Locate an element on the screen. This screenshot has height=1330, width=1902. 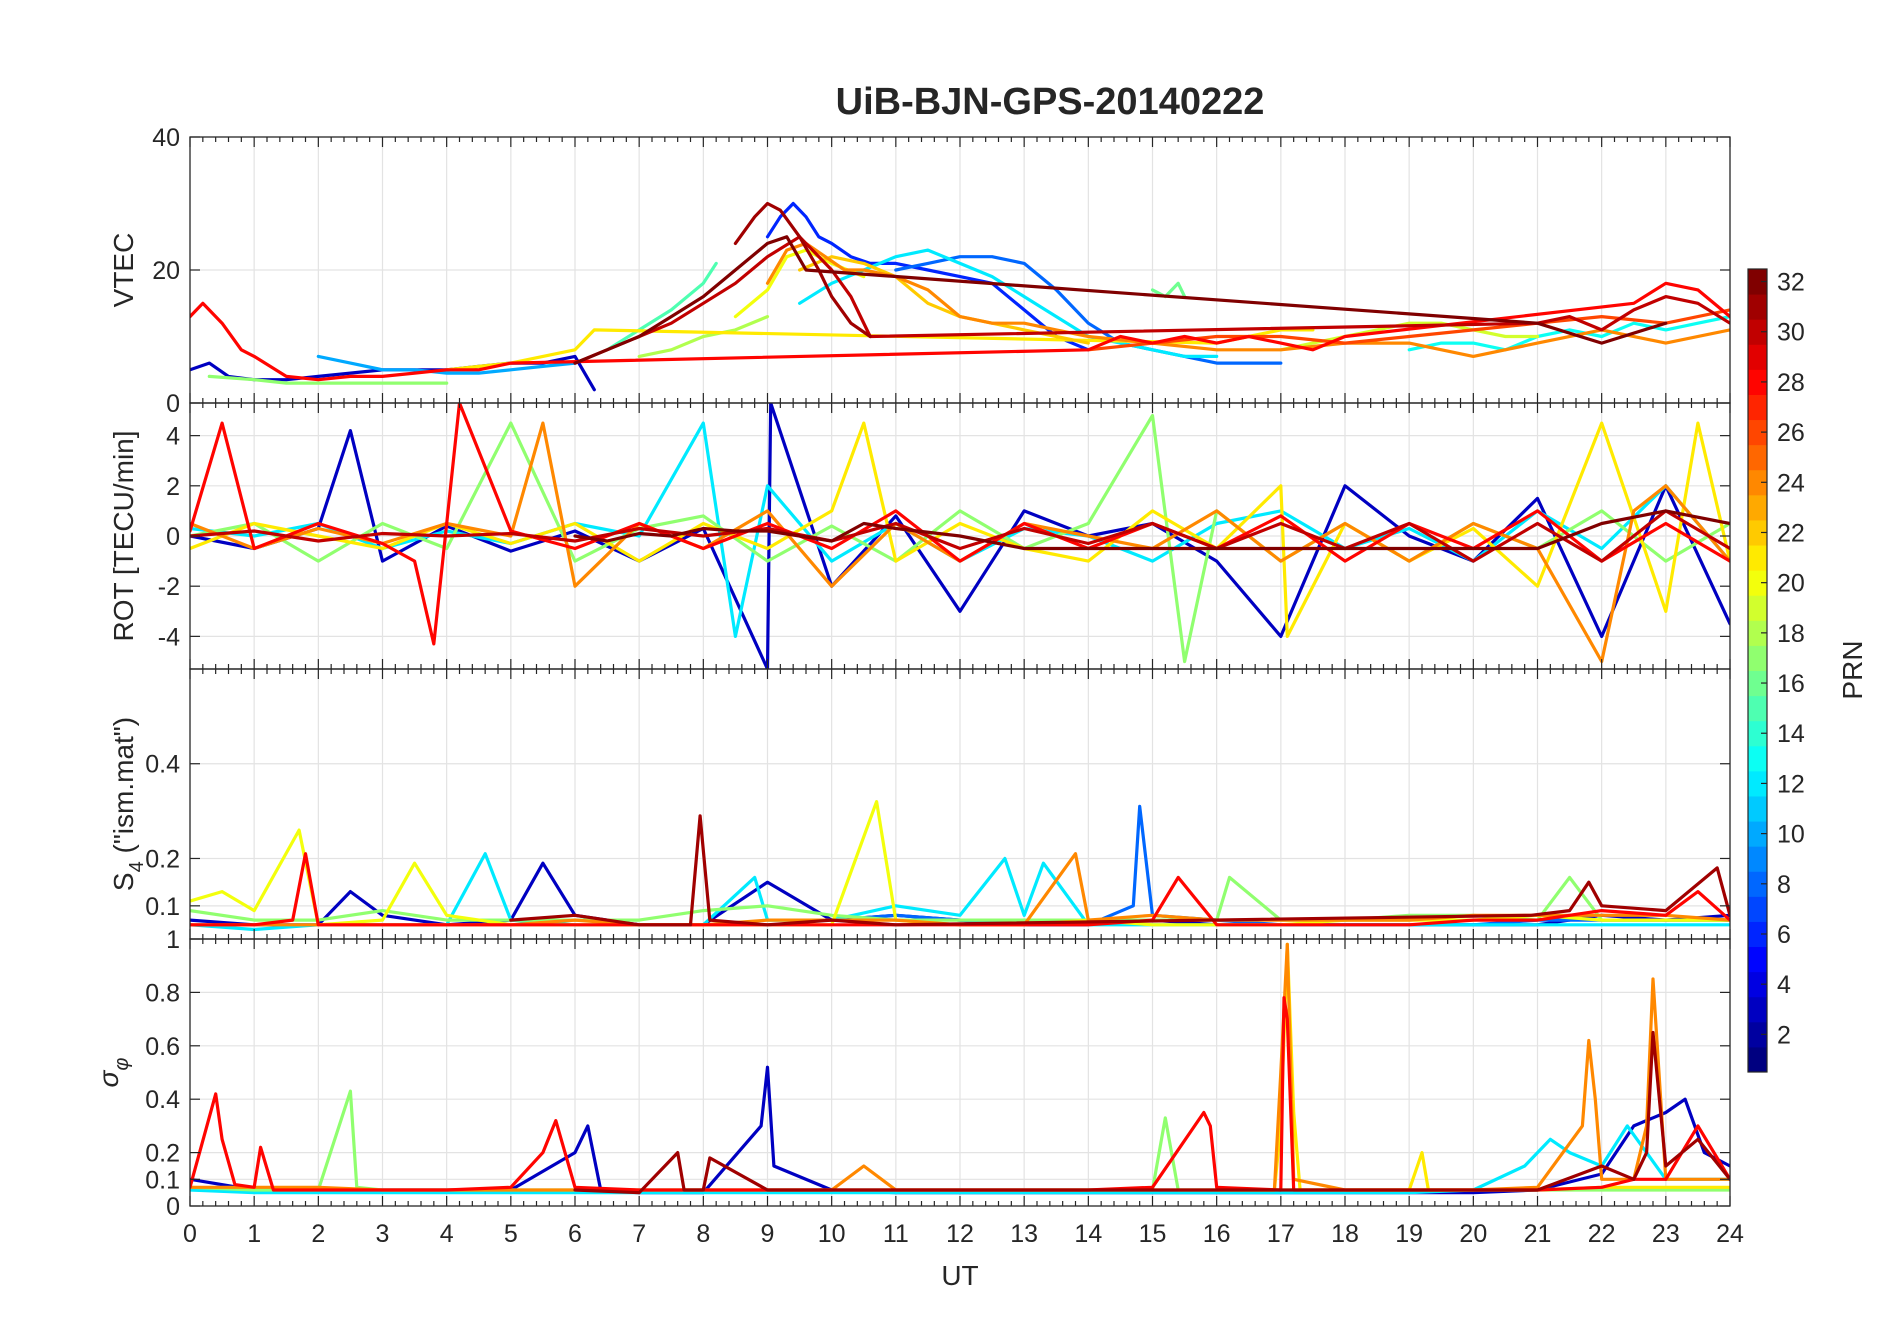
panel-vtec-series is located at coordinates (960, 296).